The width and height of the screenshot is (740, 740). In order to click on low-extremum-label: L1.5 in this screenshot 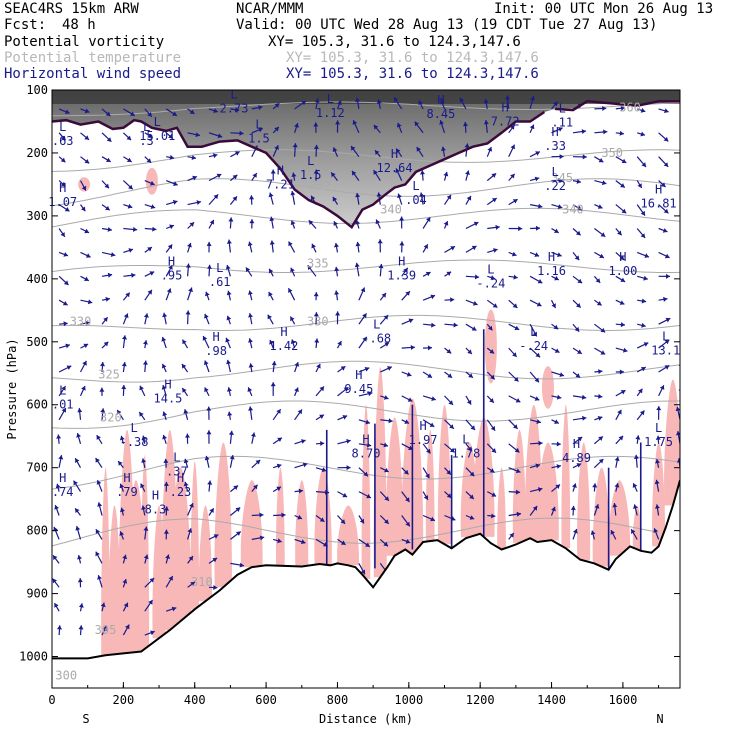, I will do `click(311, 168)`.